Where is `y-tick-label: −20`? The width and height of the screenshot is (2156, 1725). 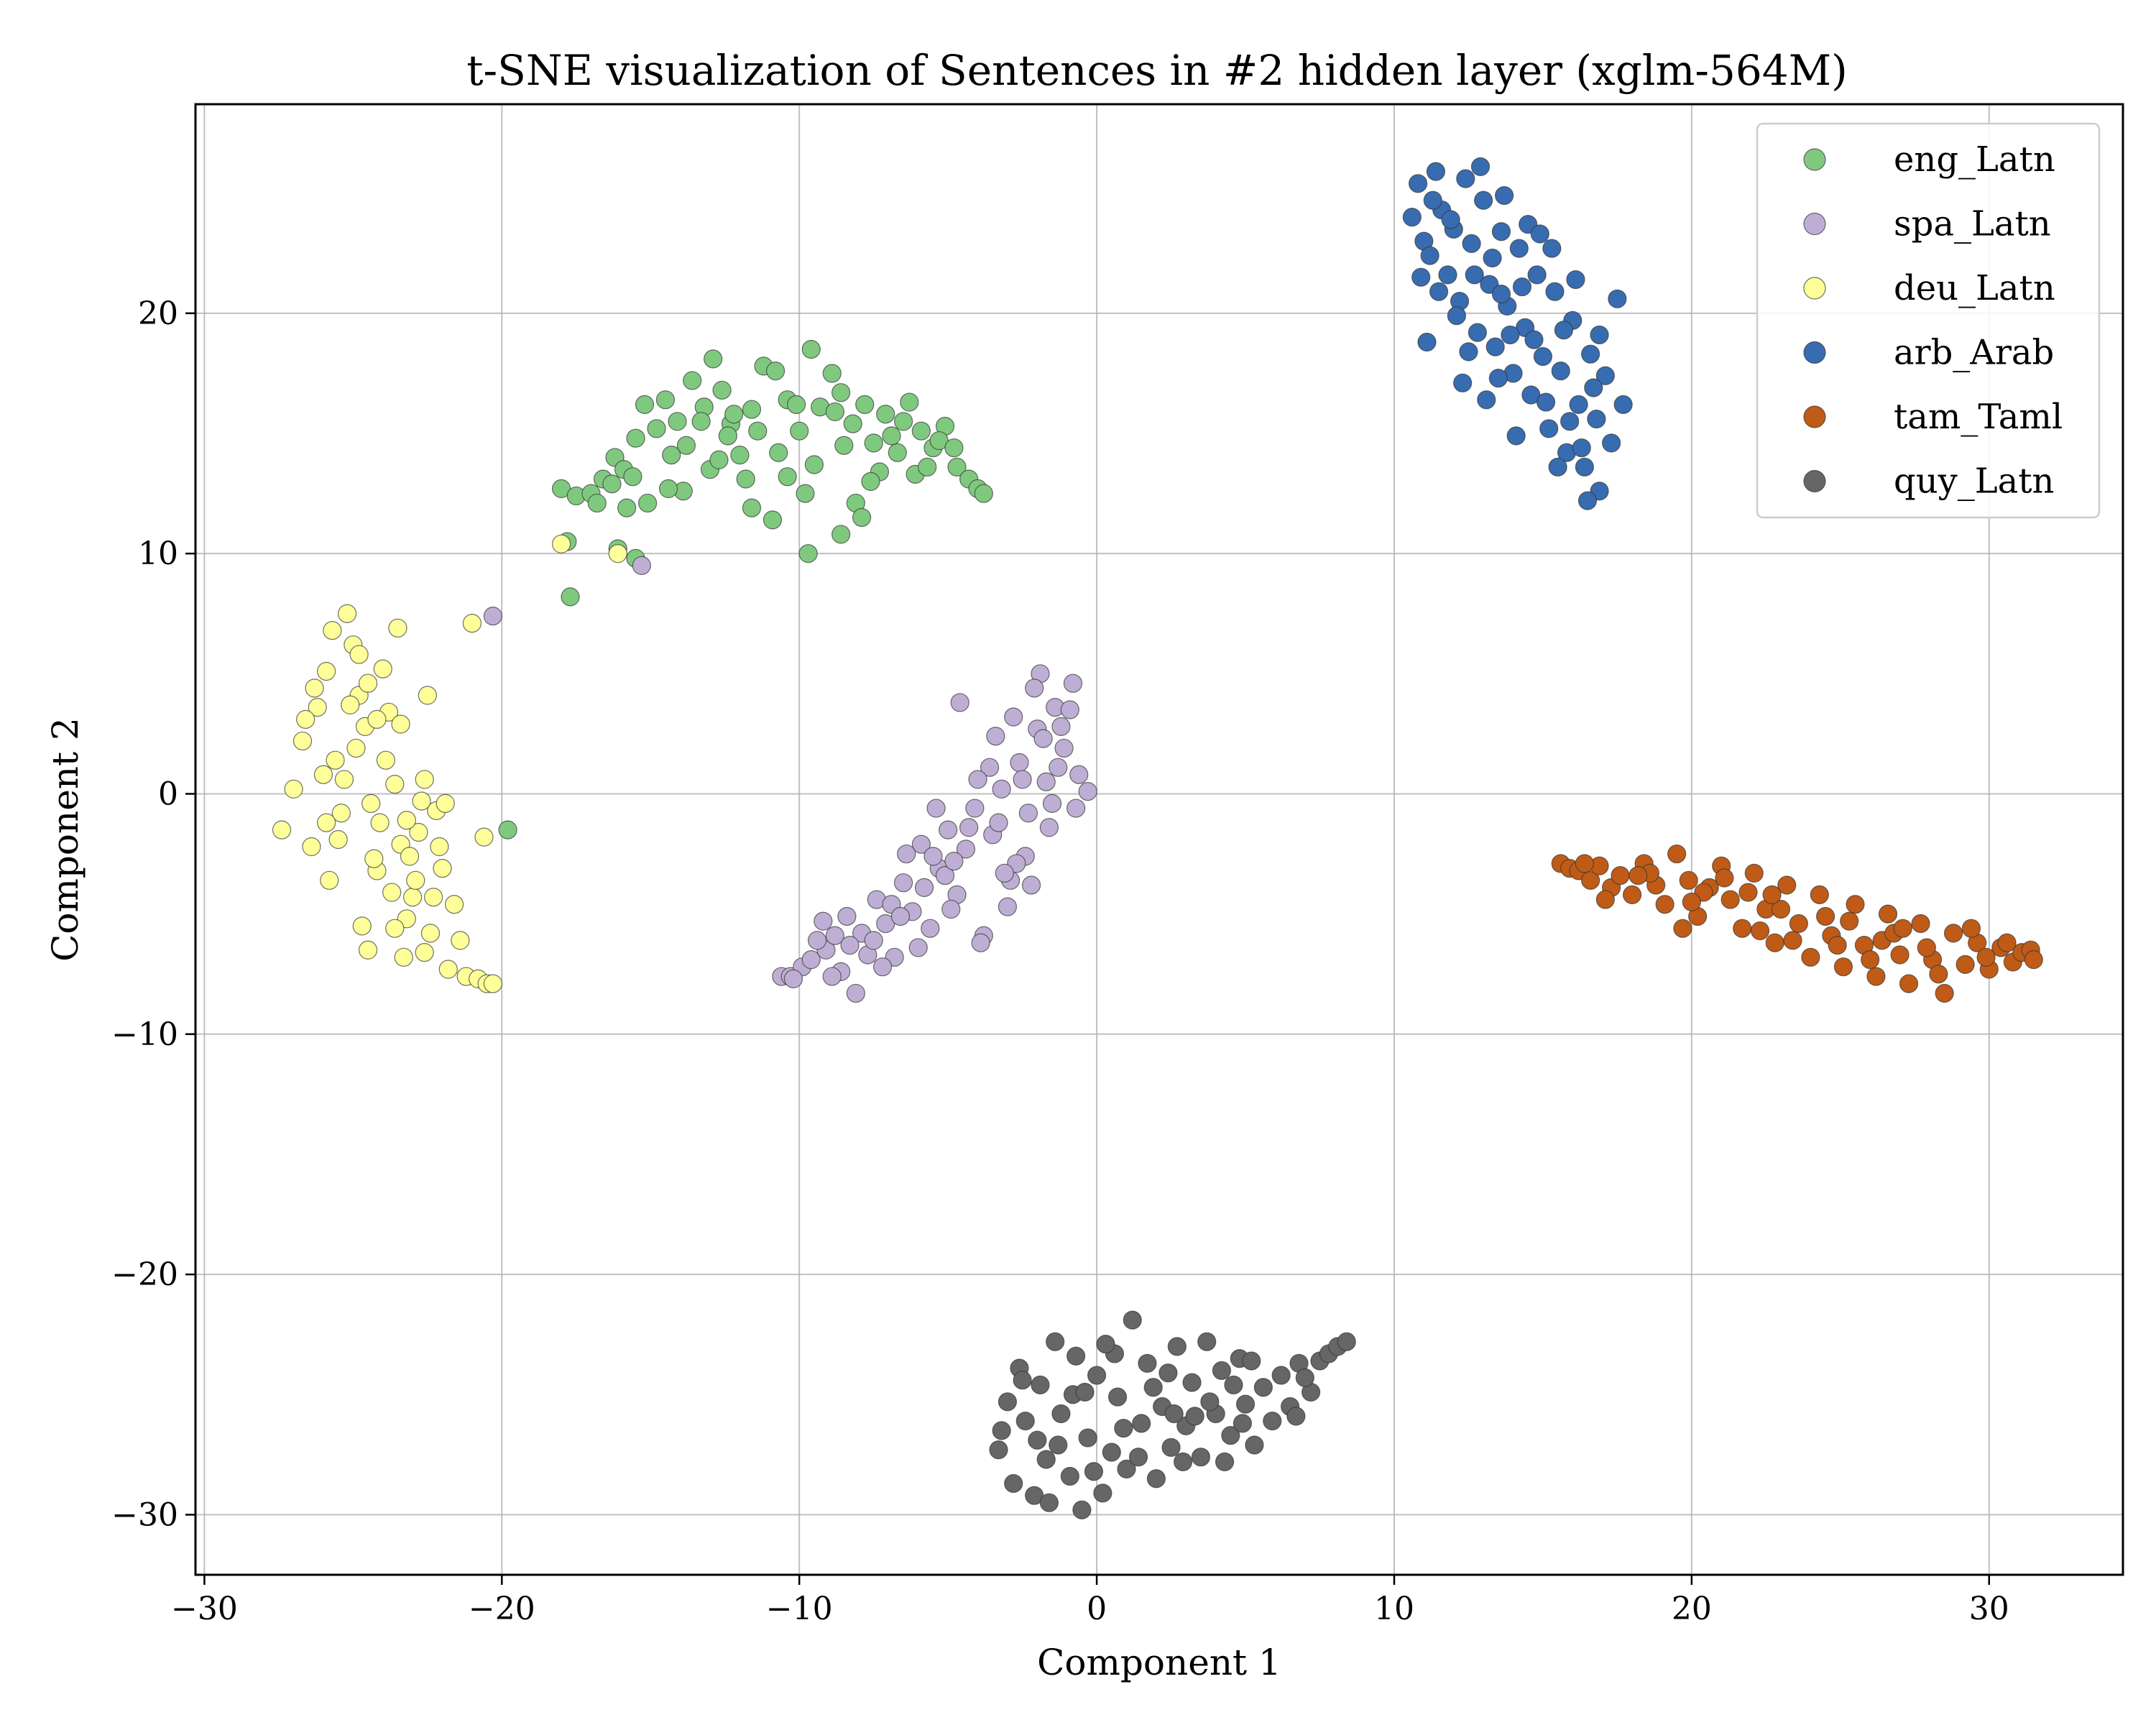
y-tick-label: −20 is located at coordinates (144, 1274).